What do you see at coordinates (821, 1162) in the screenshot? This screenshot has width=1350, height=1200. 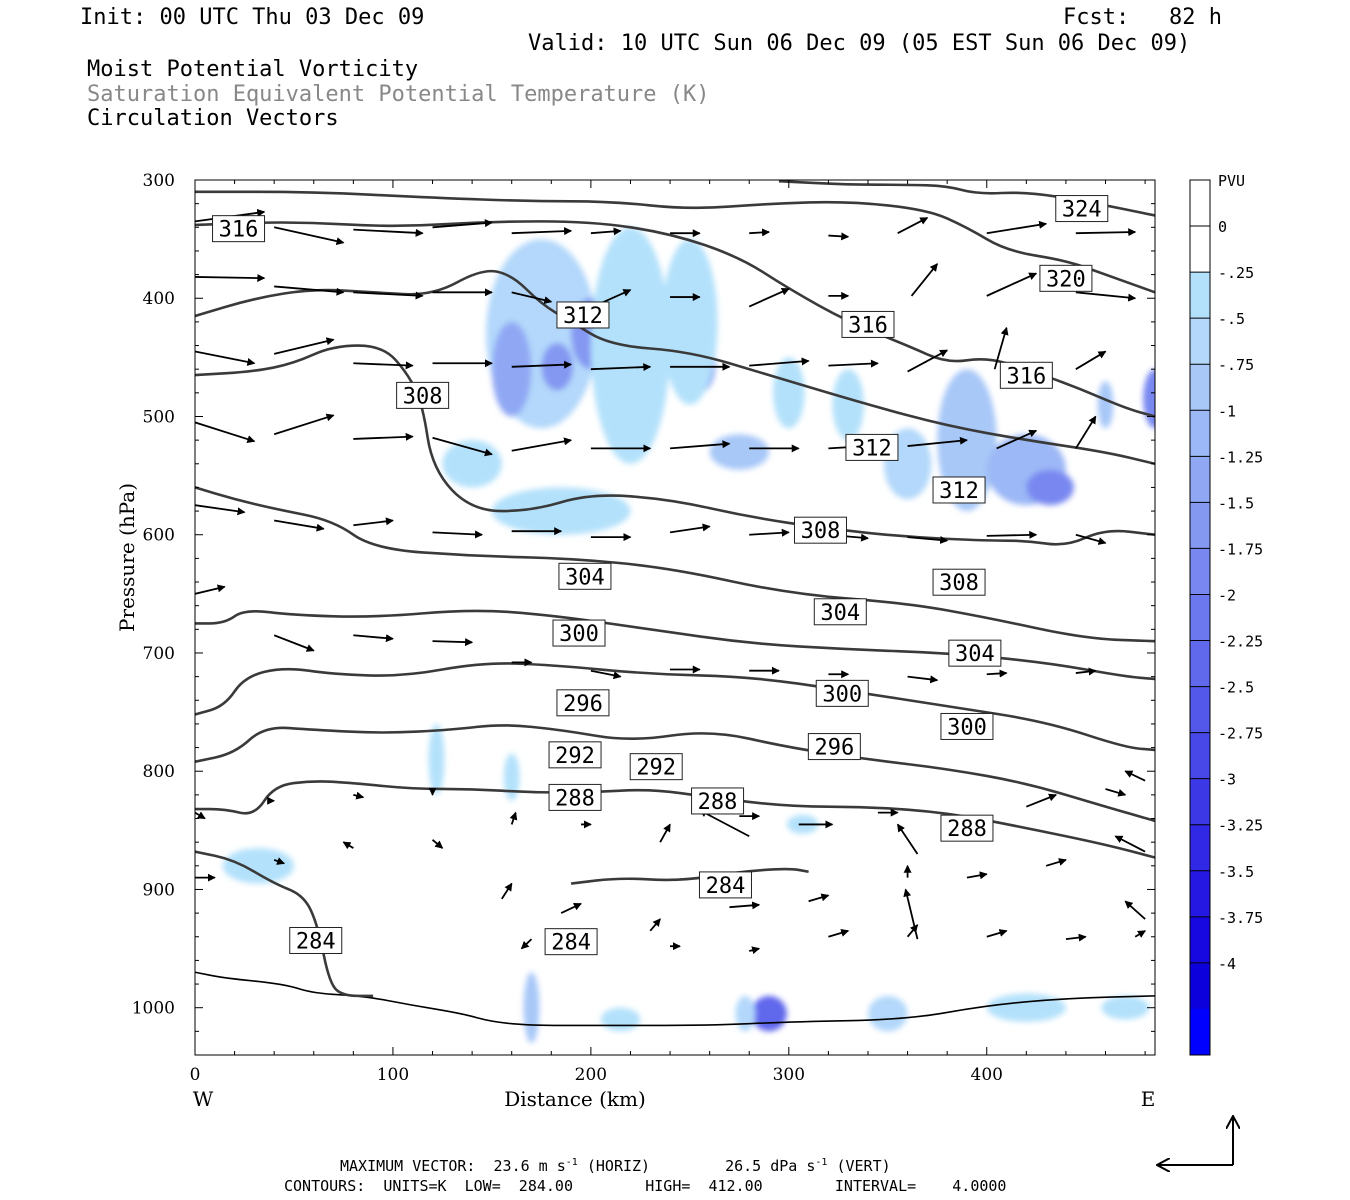 I see `vert-unit-exponent: -1` at bounding box center [821, 1162].